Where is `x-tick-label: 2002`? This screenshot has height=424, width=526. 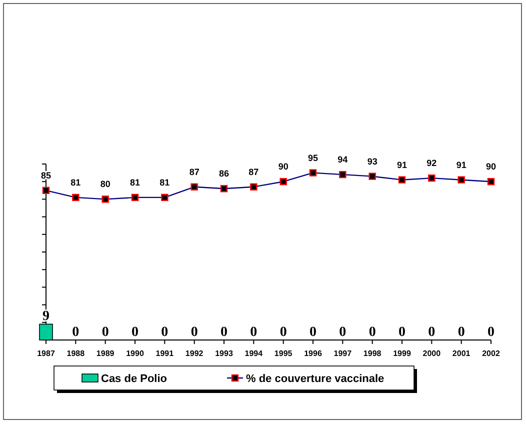
x-tick-label: 2002 is located at coordinates (491, 353).